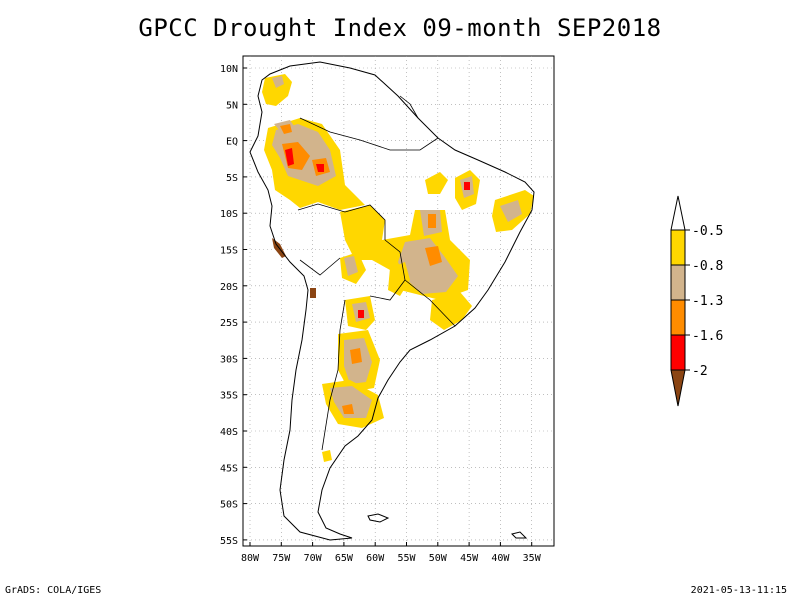  I want to click on lat-label: 30S, so click(229, 359).